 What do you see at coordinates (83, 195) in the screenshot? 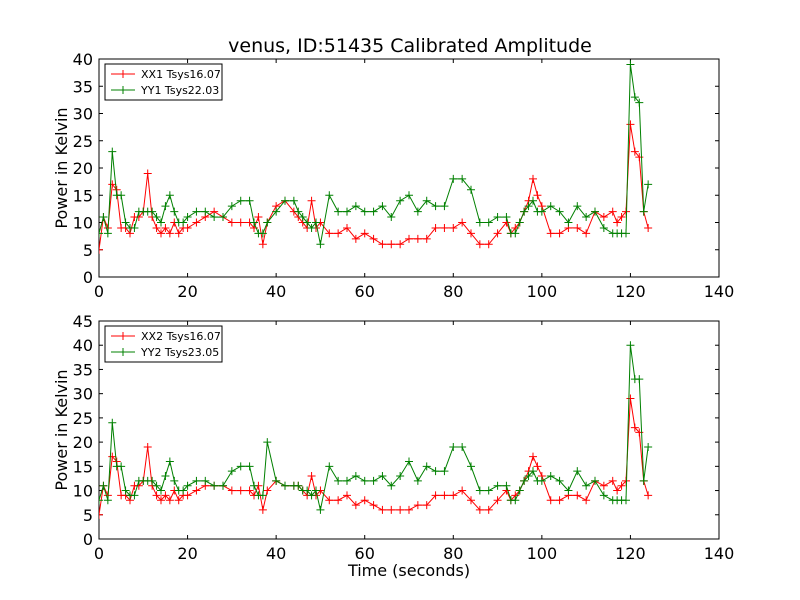
I see `y-tick-label: 15` at bounding box center [83, 195].